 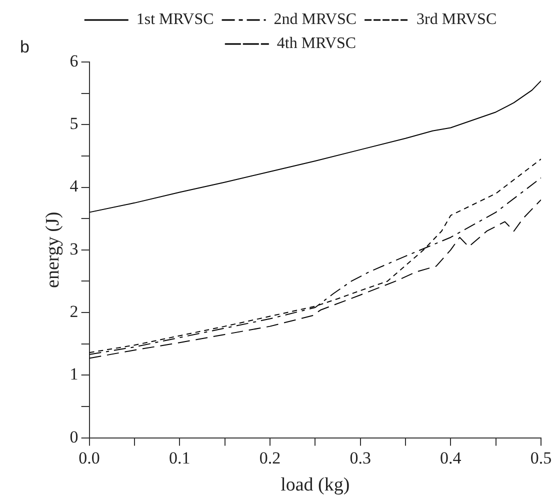 What do you see at coordinates (270, 458) in the screenshot?
I see `x-tick-label: 0.2` at bounding box center [270, 458].